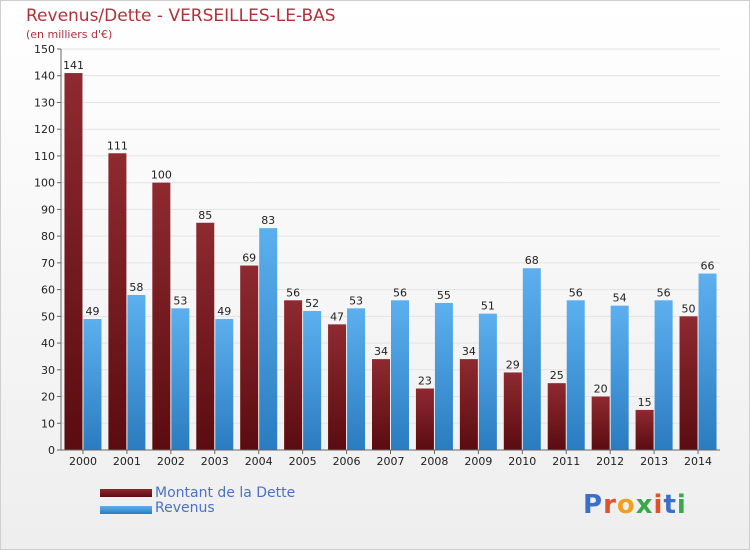 The width and height of the screenshot is (750, 550). What do you see at coordinates (522, 461) in the screenshot?
I see `x-tick-label: 2010` at bounding box center [522, 461].